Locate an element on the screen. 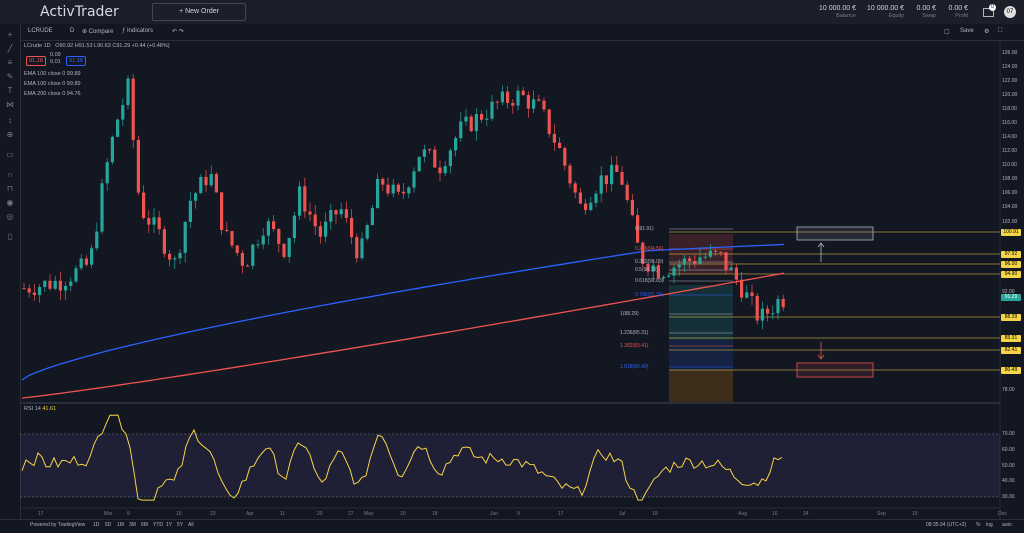 The width and height of the screenshot is (1024, 533). ema100b-legend: EMA 100 close 0 99.89 is located at coordinates (52, 84).